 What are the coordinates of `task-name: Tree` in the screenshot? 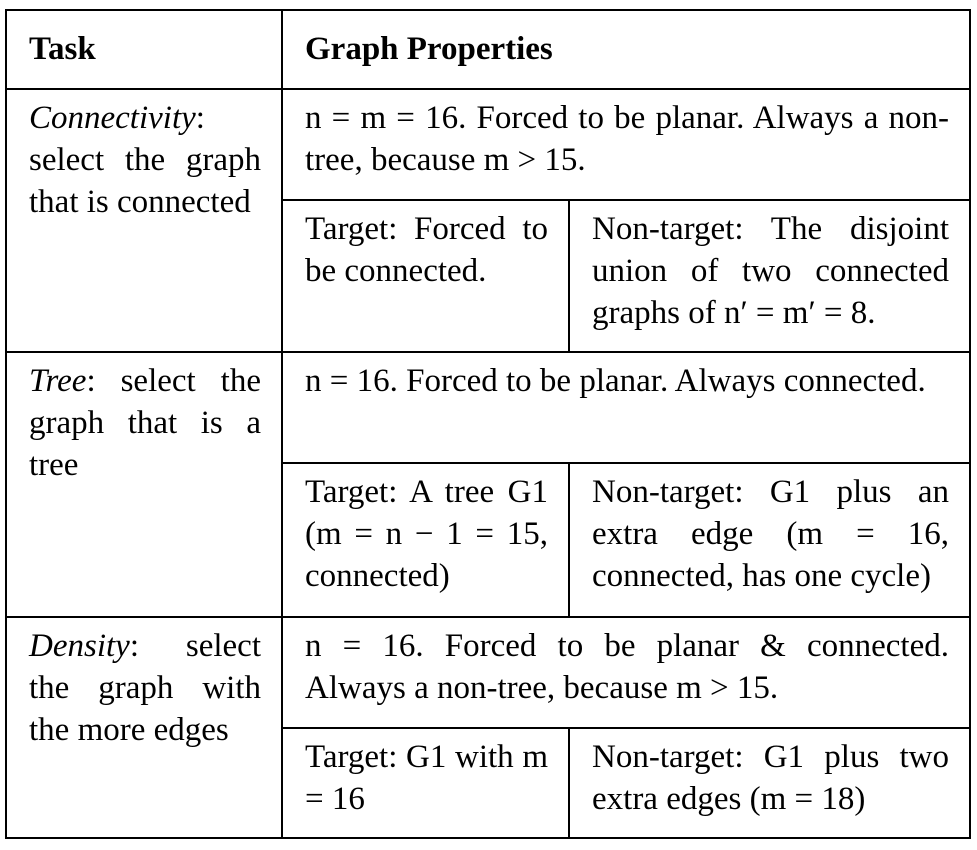 It's located at (58, 381).